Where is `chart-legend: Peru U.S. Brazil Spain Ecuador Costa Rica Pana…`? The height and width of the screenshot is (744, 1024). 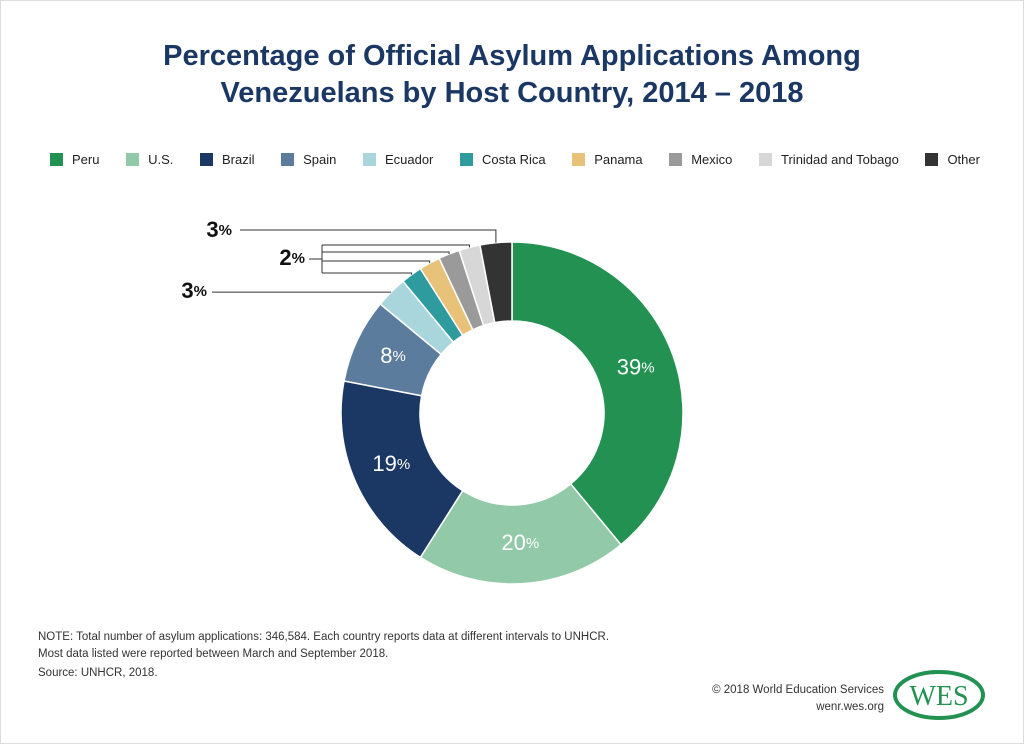
chart-legend: Peru U.S. Brazil Spain Ecuador Costa Rica Pana… is located at coordinates (515, 159).